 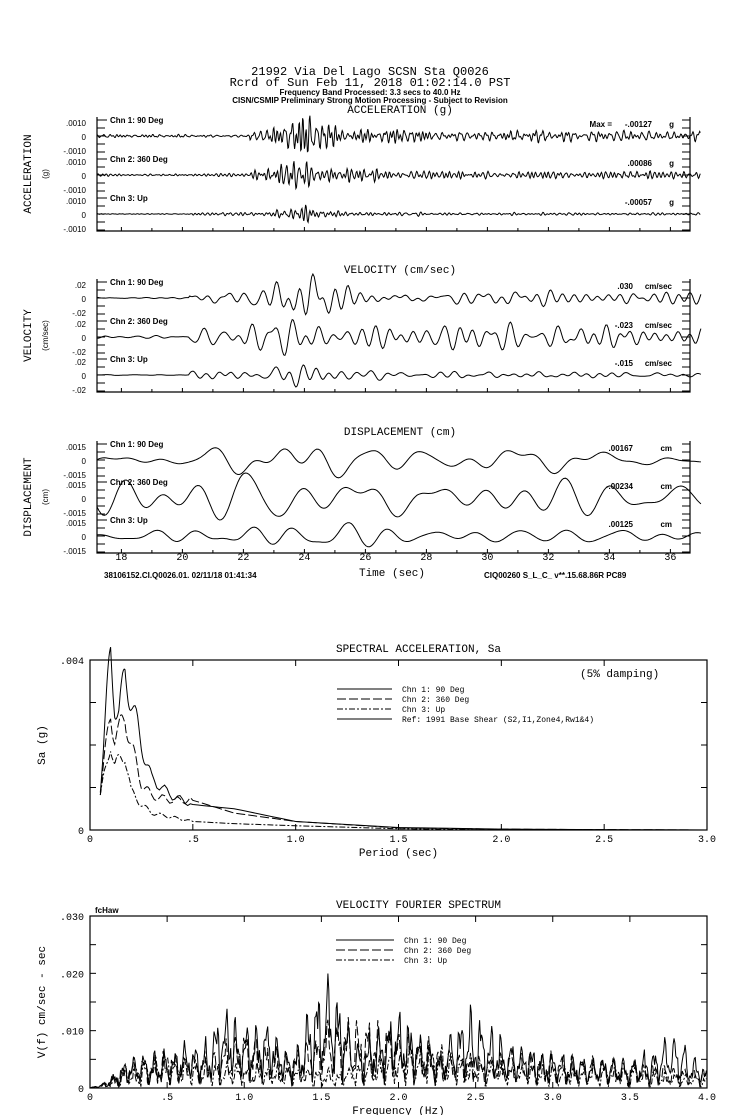 I want to click on time-tick-label: 20, so click(x=182, y=558).